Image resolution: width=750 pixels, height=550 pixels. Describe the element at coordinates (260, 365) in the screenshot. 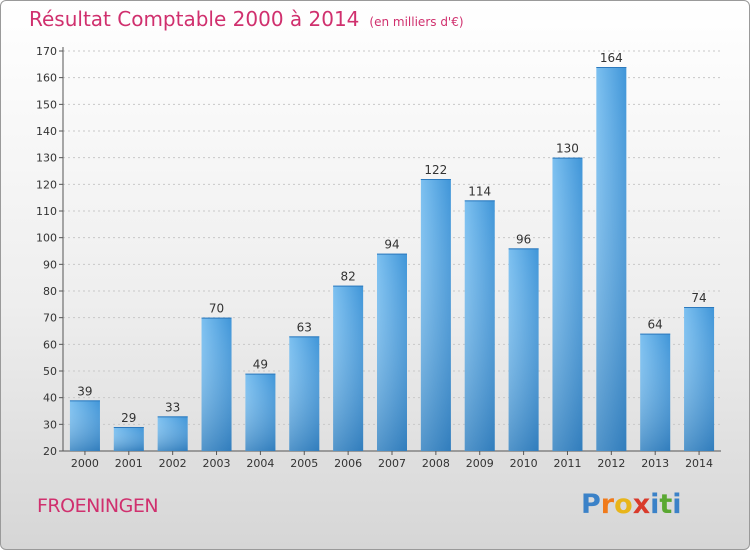

I see `data-label-2004: 49` at that location.